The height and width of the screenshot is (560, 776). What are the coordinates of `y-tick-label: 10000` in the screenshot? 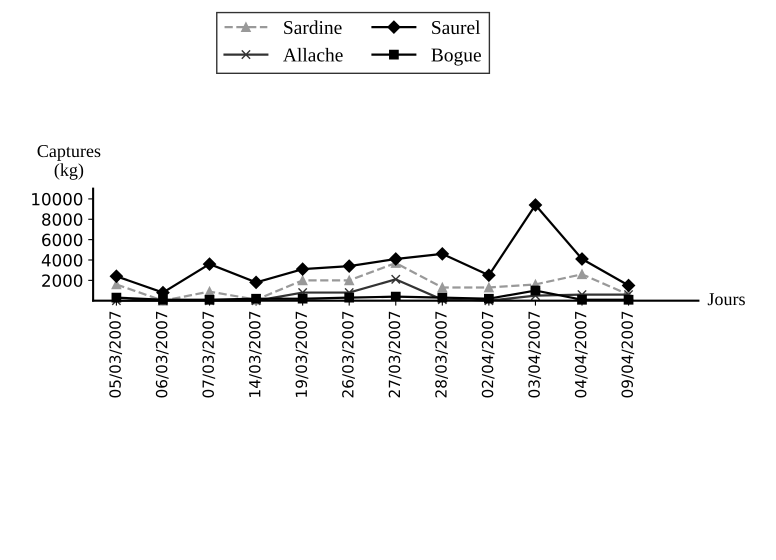 It's located at (57, 199).